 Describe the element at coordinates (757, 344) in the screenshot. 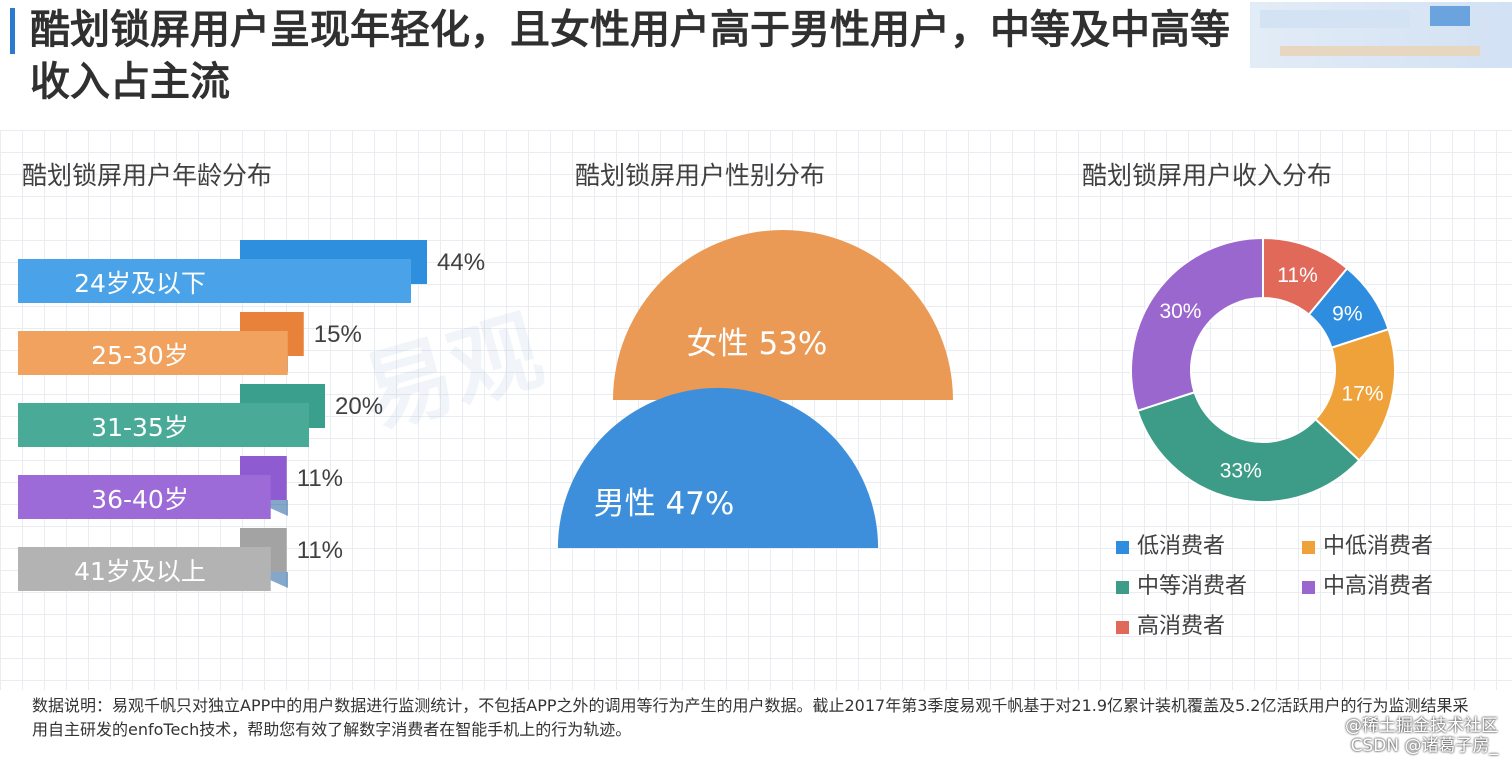

I see `slice-label: 女性 53%` at that location.